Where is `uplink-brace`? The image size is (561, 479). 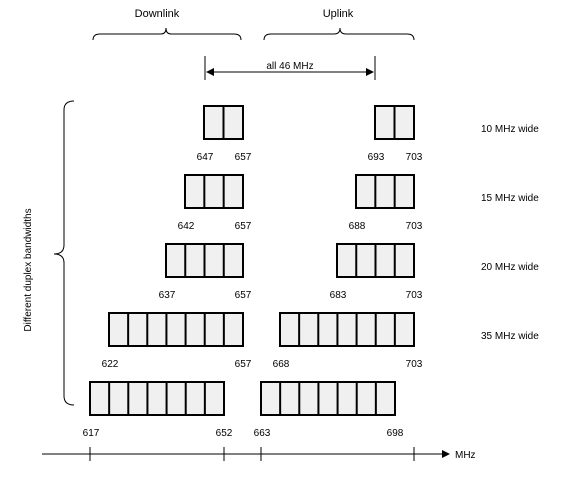 uplink-brace is located at coordinates (339, 34).